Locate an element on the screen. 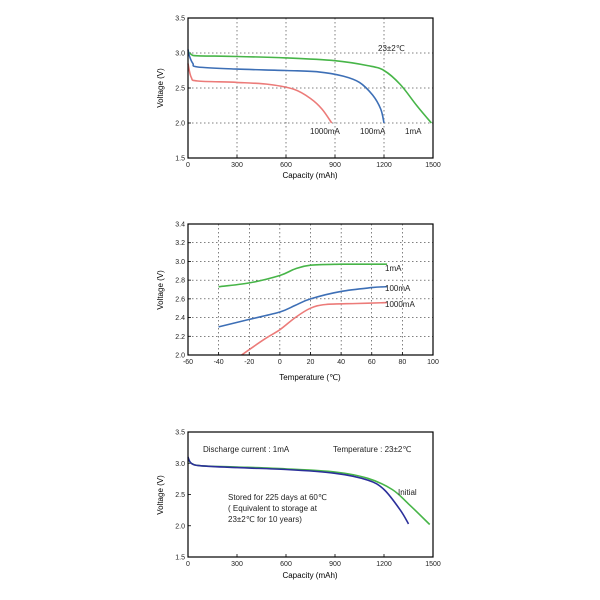  storage-annotation-line-3: 23±2℃ for 10 years) is located at coordinates (265, 519).